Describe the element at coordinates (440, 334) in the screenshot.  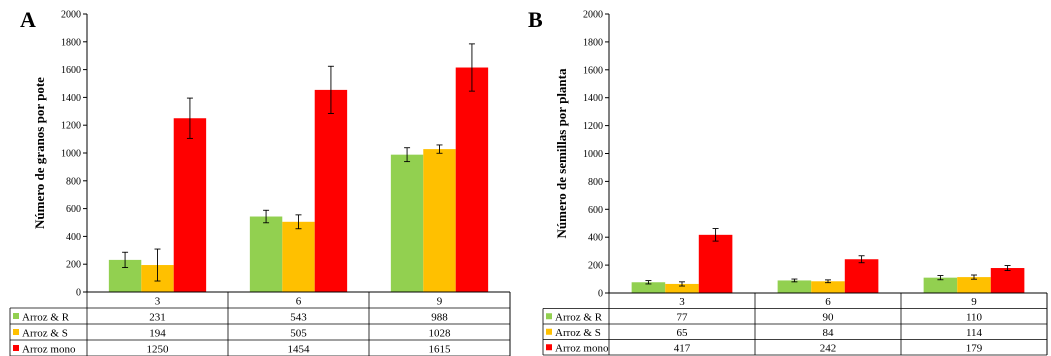
I see `data-label: 1028` at that location.